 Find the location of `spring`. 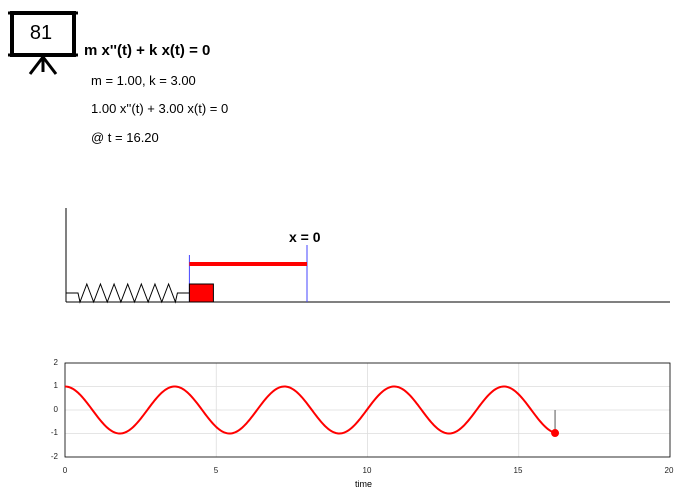

spring is located at coordinates (128, 293).